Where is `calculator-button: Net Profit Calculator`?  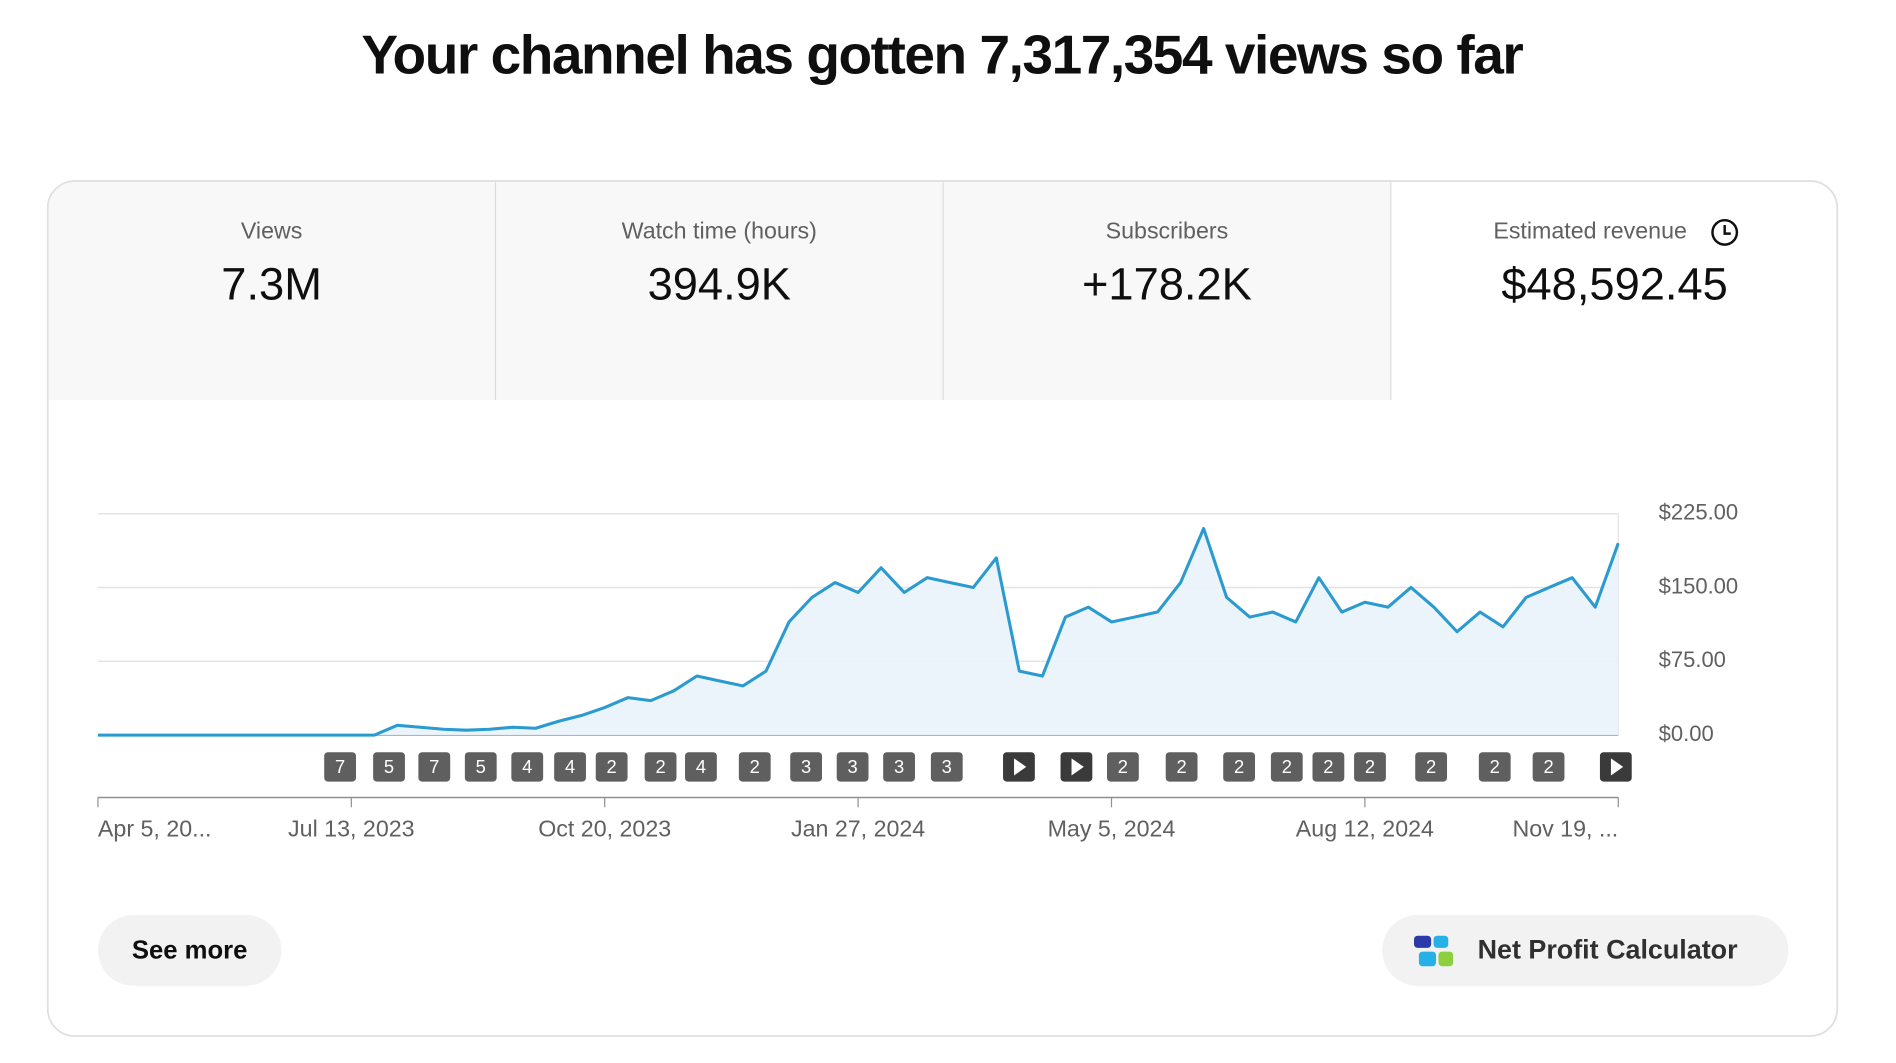 calculator-button: Net Profit Calculator is located at coordinates (1585, 950).